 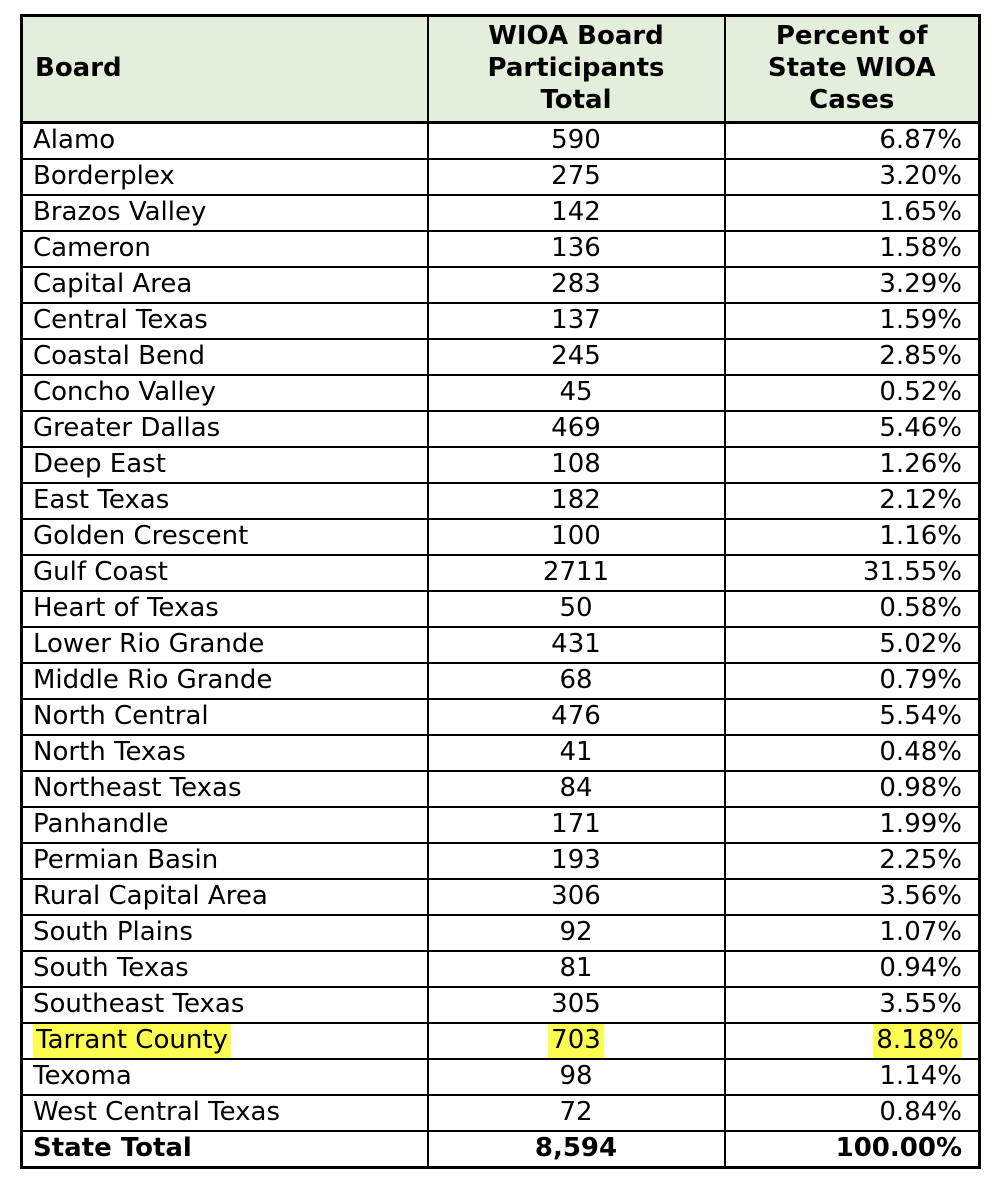 I want to click on column-header-percent: Percent of State WIOA Cases, so click(x=852, y=69).